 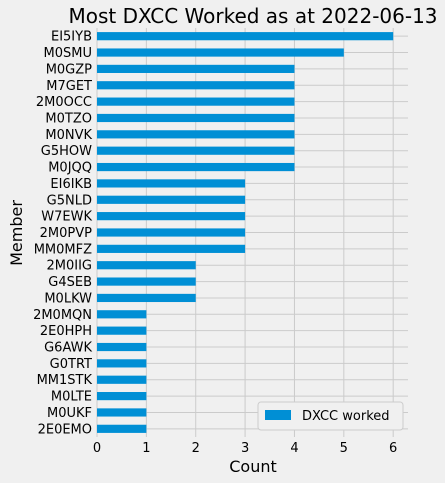 I want to click on y-tick-label: M0LKW, so click(x=68, y=298).